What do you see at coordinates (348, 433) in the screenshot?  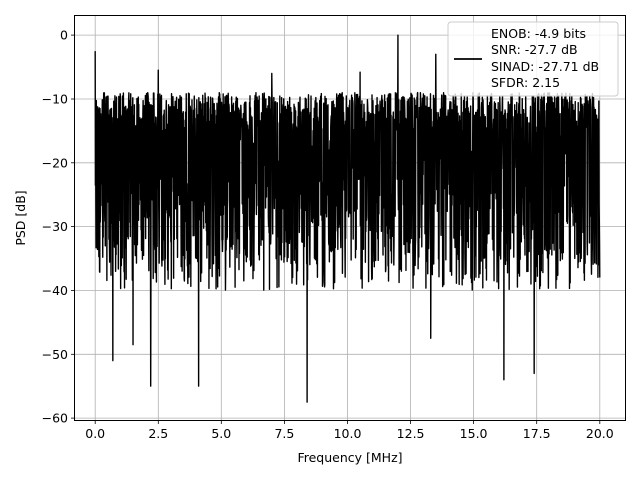 I see `x-tick-label: 10.0` at bounding box center [348, 433].